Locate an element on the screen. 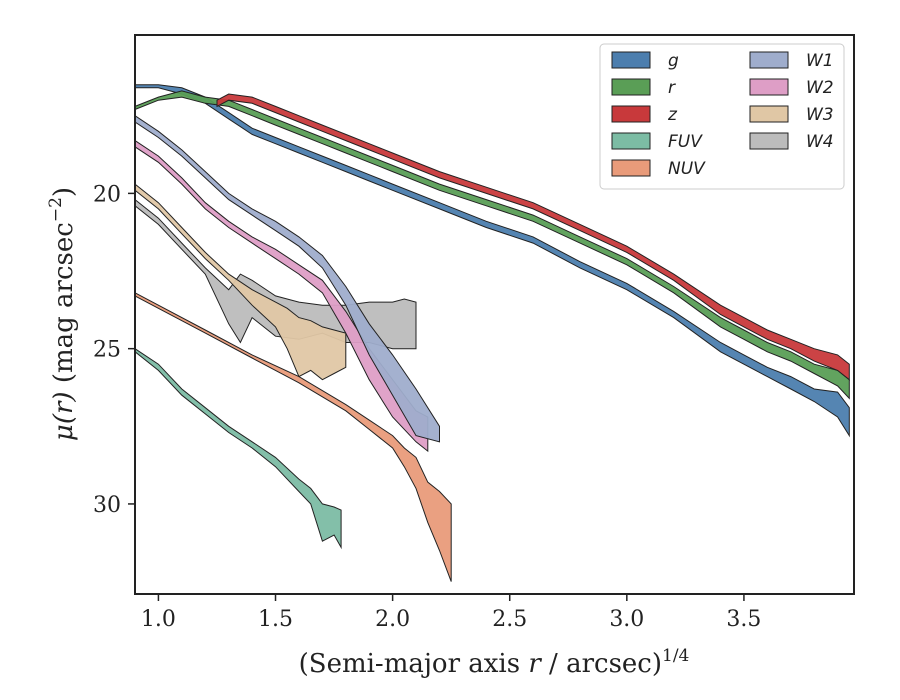 The image size is (900, 700). legend: grz FUV NUV W1 W2 W3 W4 is located at coordinates (722, 116).